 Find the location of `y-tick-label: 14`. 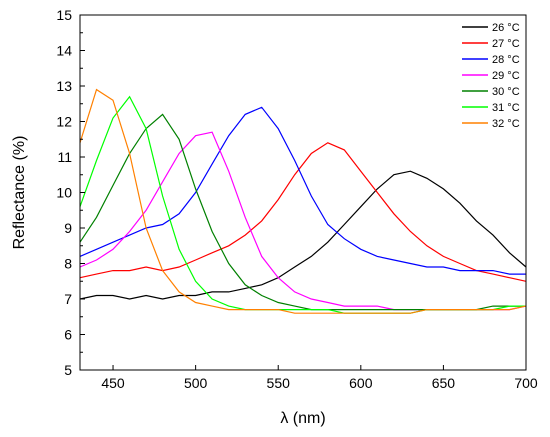

y-tick-label: 14 is located at coordinates (64, 51).